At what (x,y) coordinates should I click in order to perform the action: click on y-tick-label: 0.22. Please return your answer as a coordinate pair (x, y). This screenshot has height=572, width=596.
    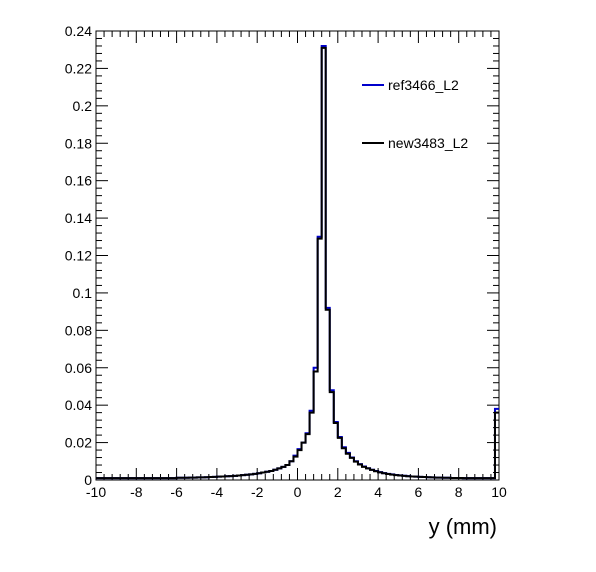
    Looking at the image, I should click on (78, 68).